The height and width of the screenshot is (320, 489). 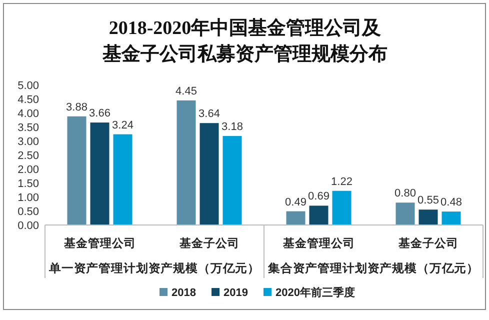 I want to click on text: 集合资产管理计划资产规模（万亿元）, so click(x=372, y=268).